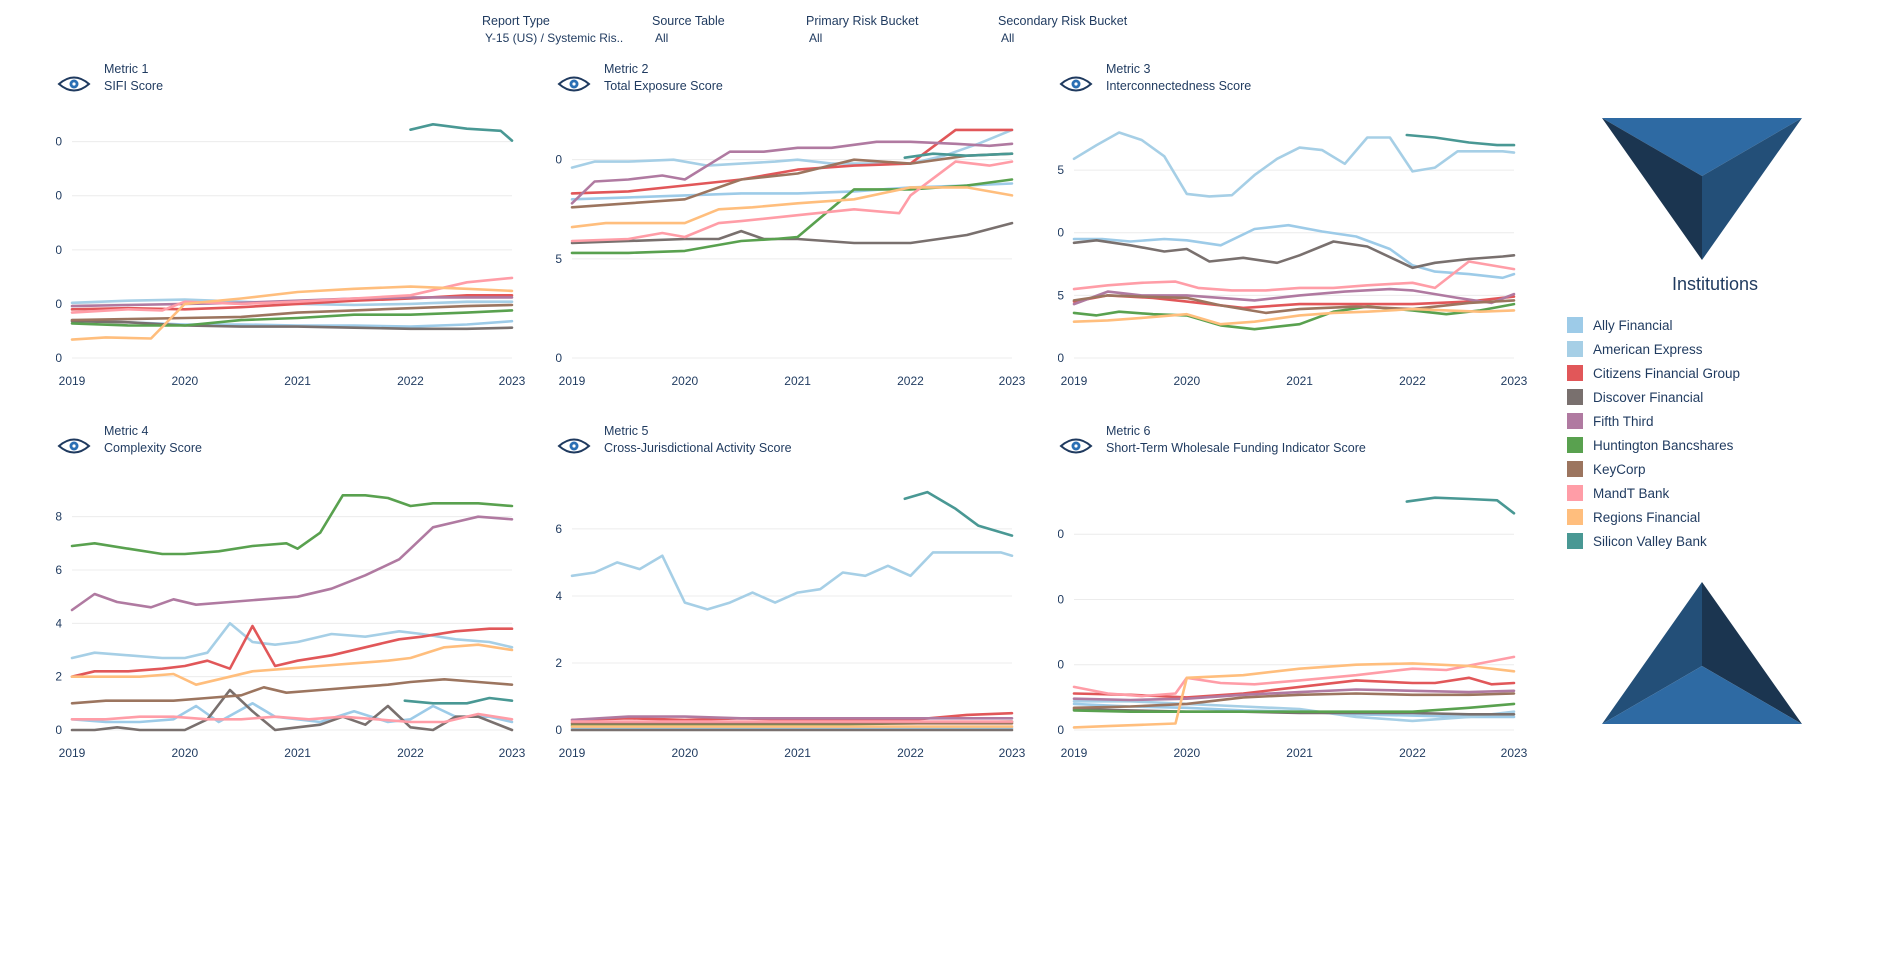 This screenshot has width=1878, height=974. I want to click on metric-4-line-chart: 0 2 4 6 8 2019 2020 2021 2022 2023, so click(291, 635).